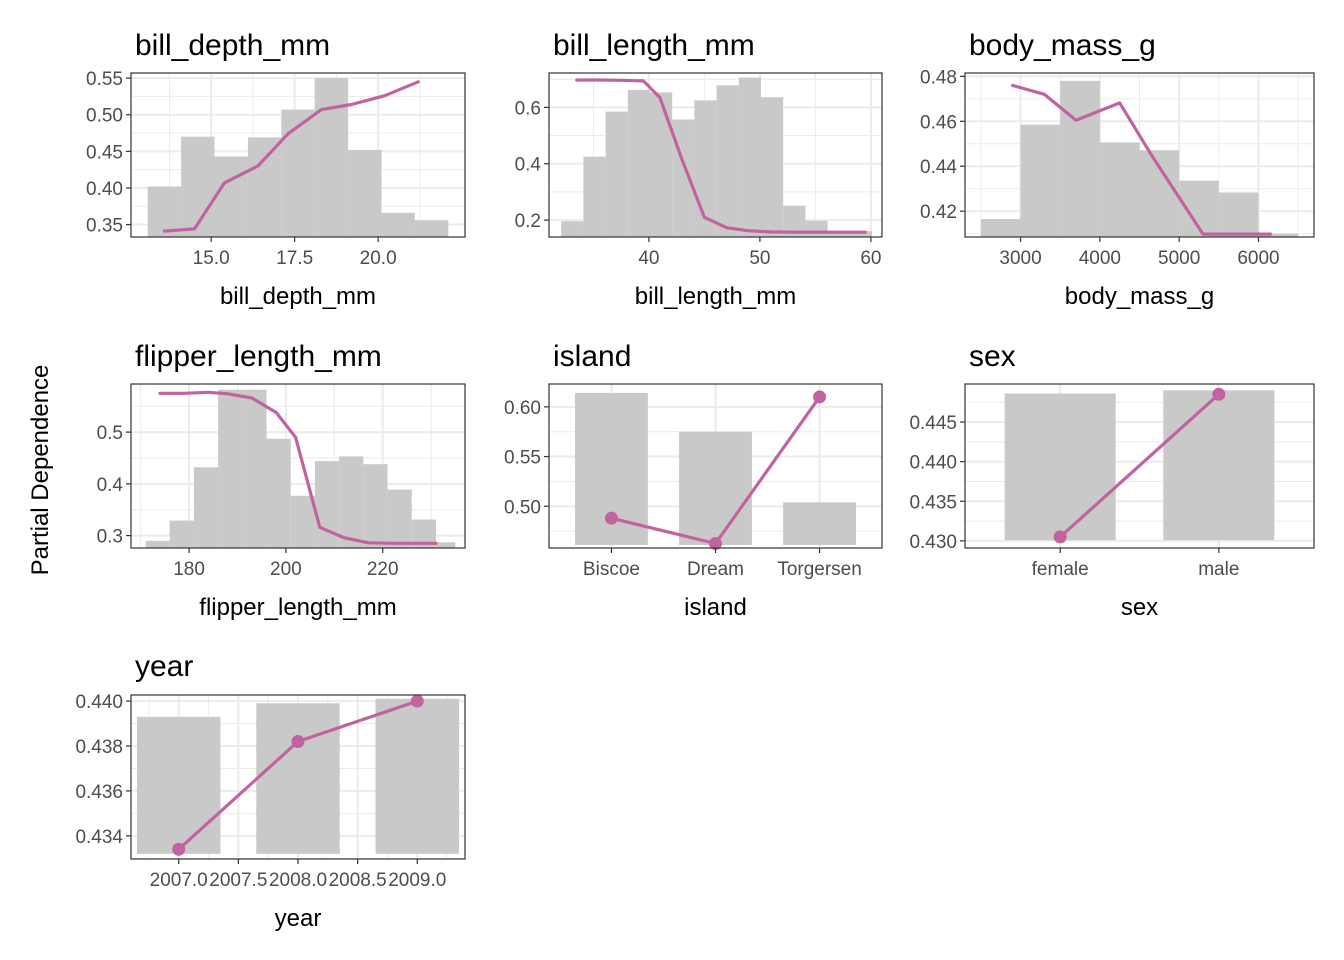 This screenshot has width=1344, height=960. What do you see at coordinates (938, 122) in the screenshot?
I see `y-tick-label: 0.46` at bounding box center [938, 122].